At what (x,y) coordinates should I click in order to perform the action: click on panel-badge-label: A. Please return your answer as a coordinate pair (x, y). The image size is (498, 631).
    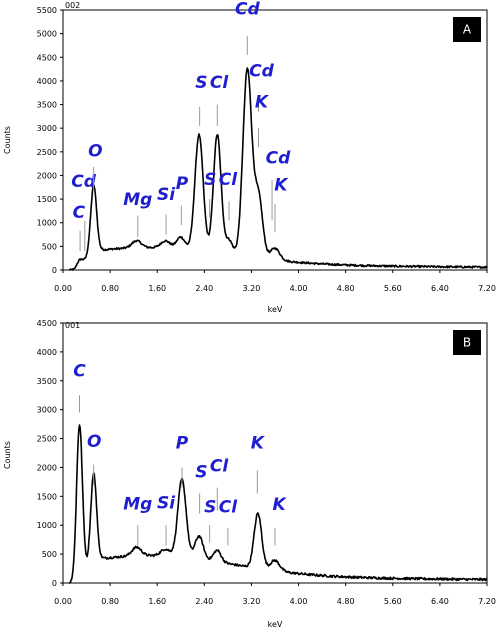
    Looking at the image, I should click on (467, 30).